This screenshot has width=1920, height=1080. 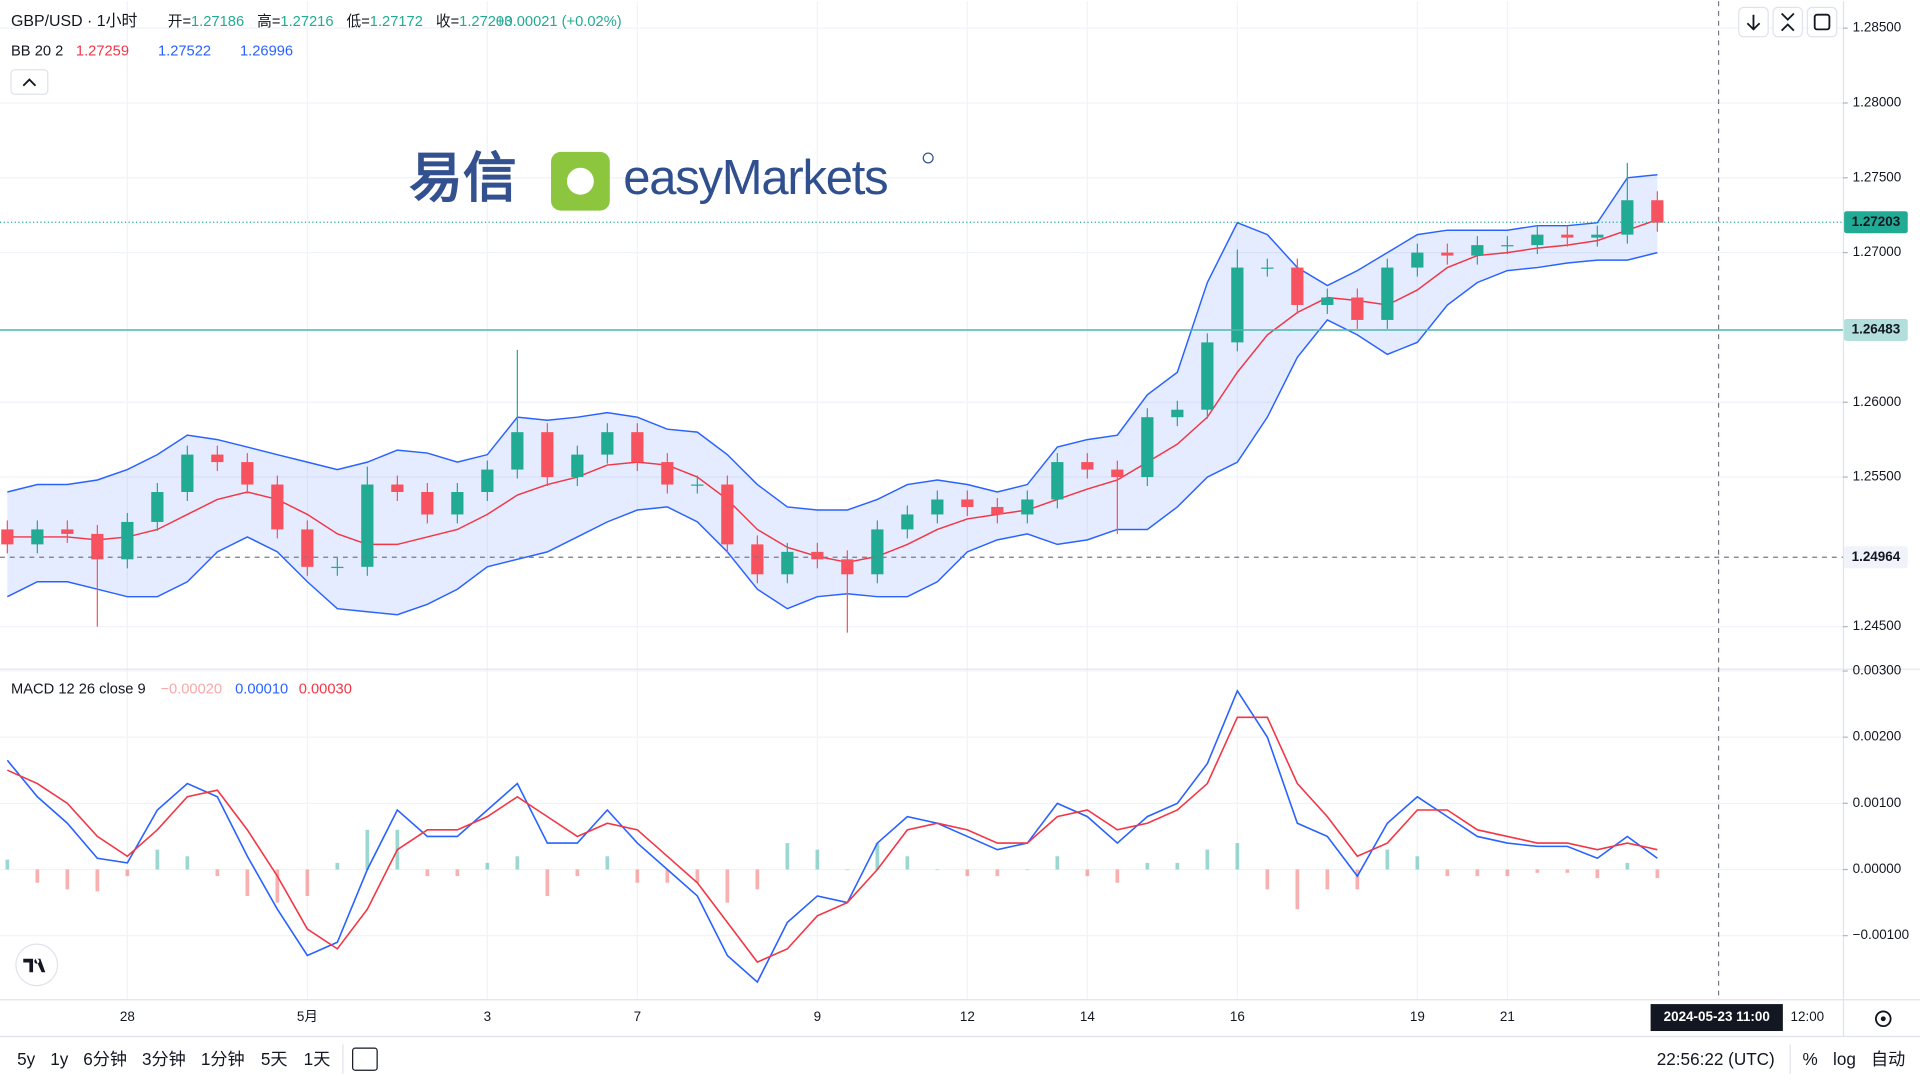 I want to click on collapse-button, so click(x=1788, y=22).